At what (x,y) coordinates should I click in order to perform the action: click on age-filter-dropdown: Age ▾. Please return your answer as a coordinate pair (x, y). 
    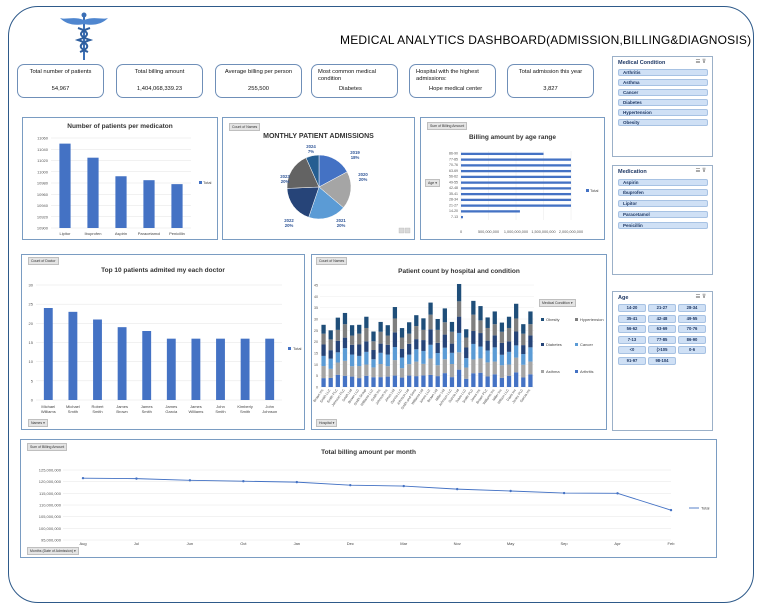
    Looking at the image, I should click on (432, 183).